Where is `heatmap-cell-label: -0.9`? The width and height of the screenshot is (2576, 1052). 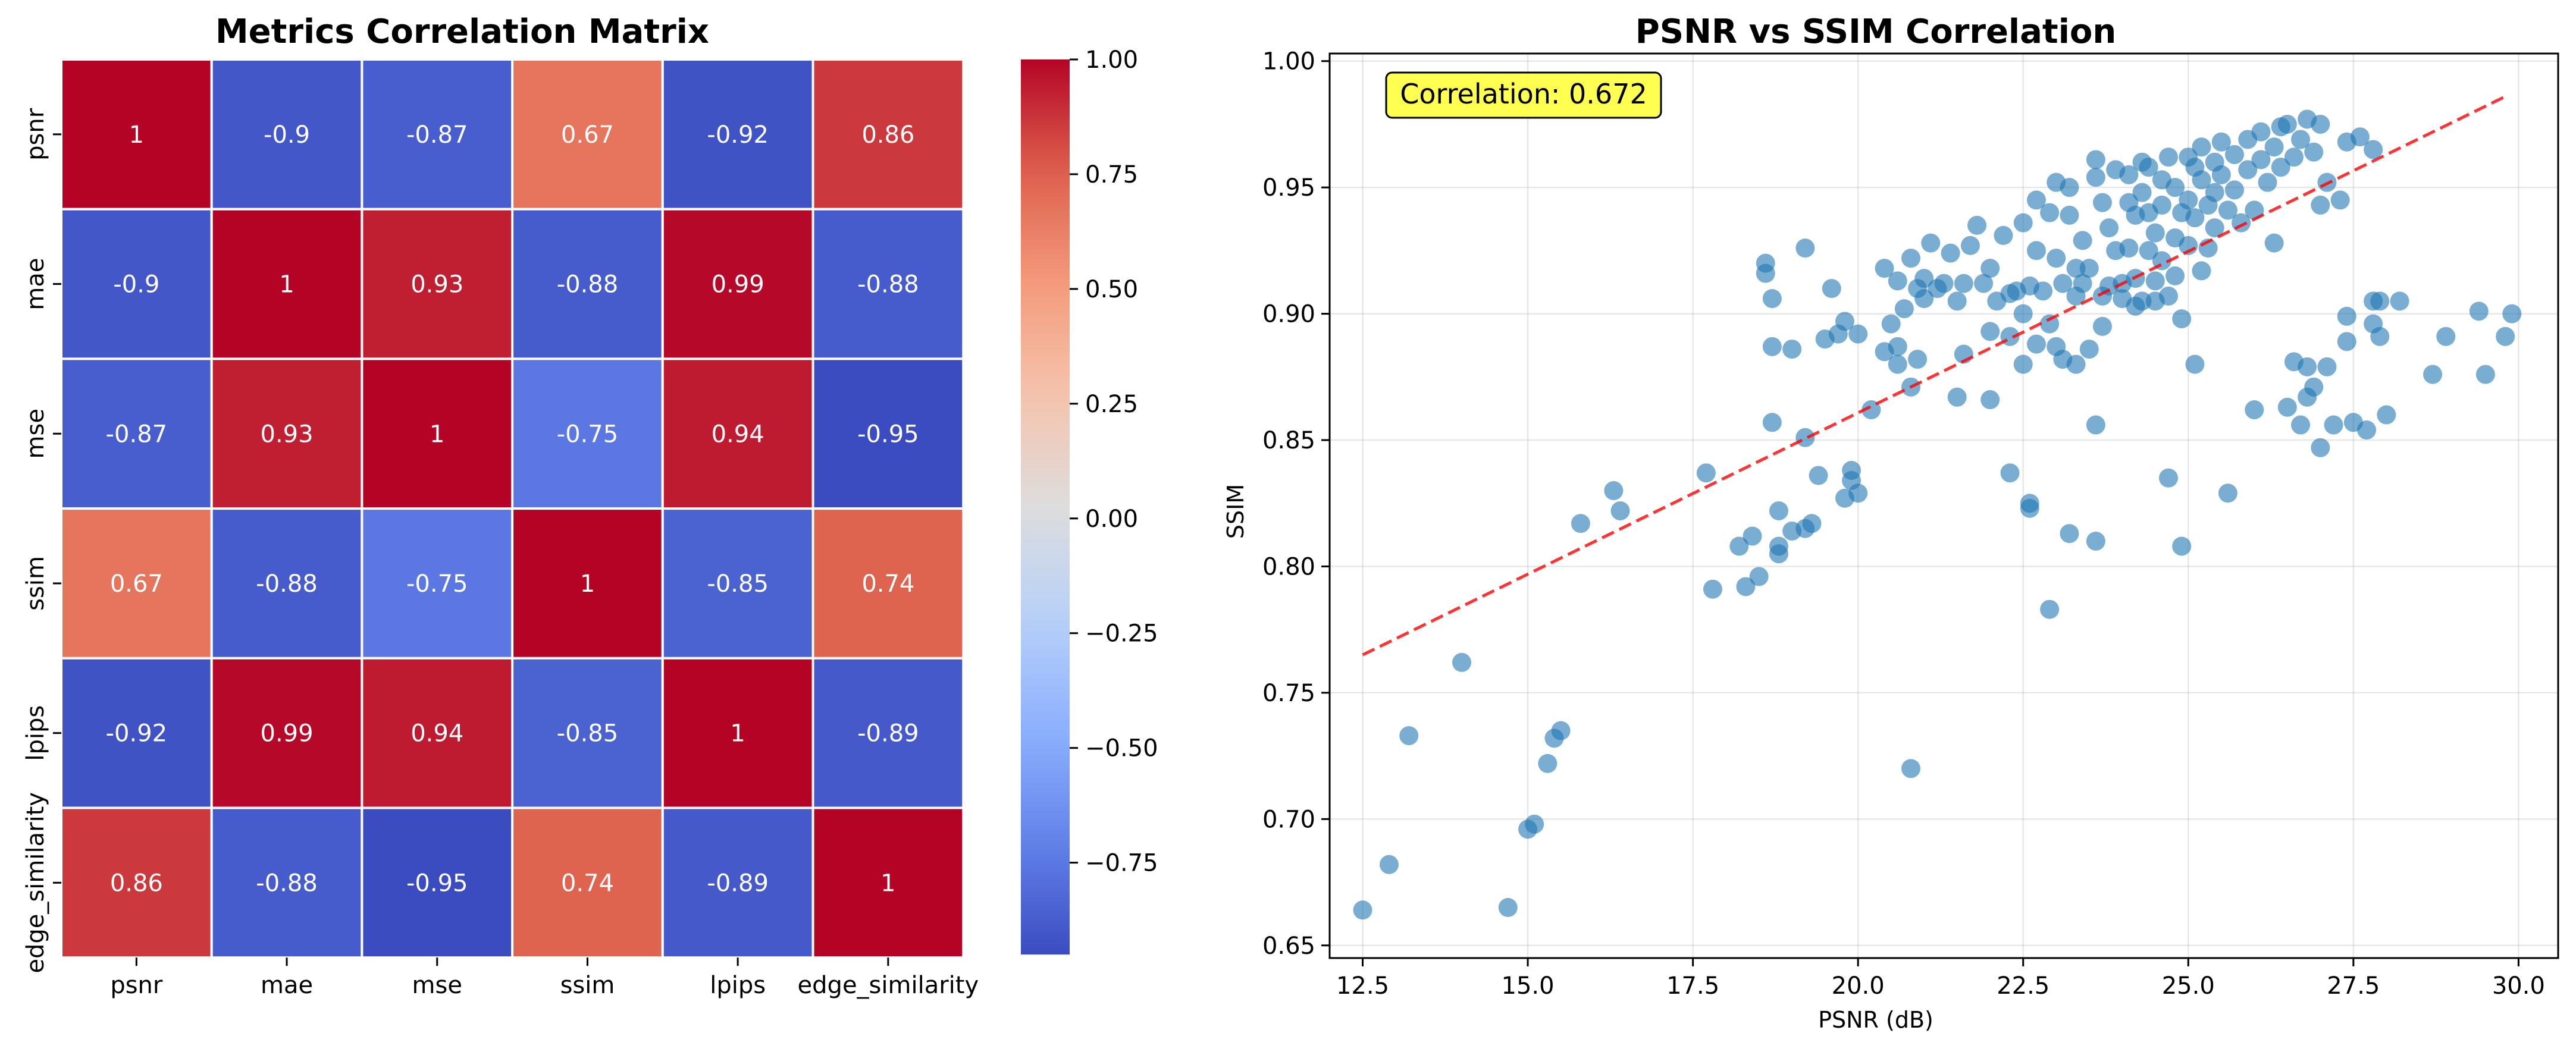
heatmap-cell-label: -0.9 is located at coordinates (287, 135).